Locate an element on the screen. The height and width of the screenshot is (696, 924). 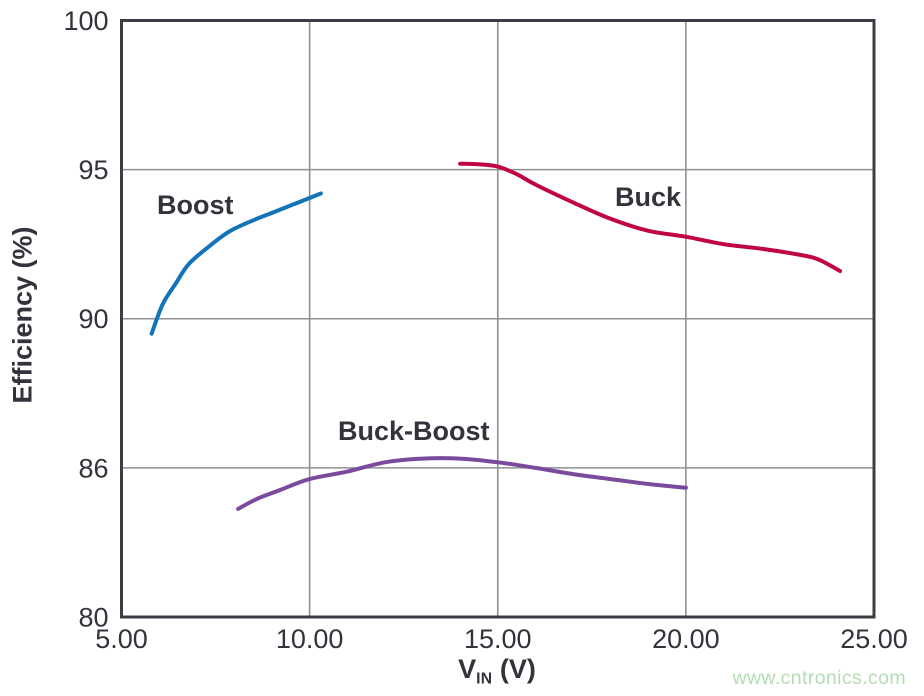
y-tick-label: 86 is located at coordinates (93, 468).